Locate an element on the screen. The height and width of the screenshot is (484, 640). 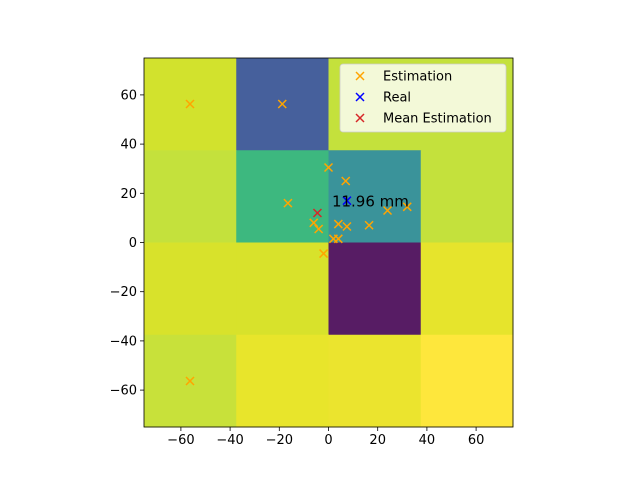
real-marker is located at coordinates (347, 201).